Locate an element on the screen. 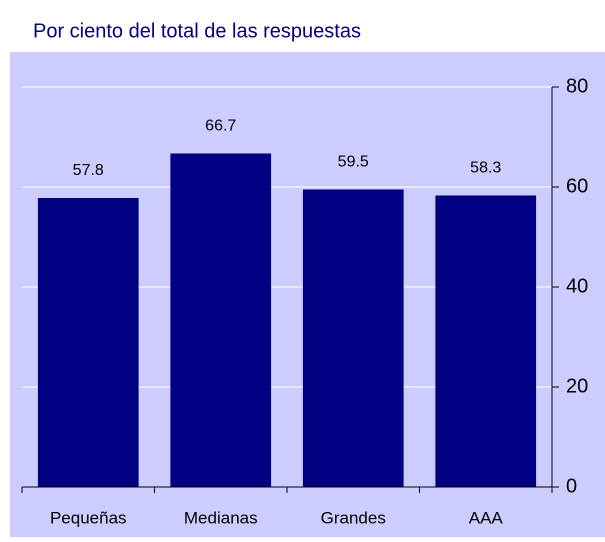 Image resolution: width=605 pixels, height=542 pixels. y-tick-label: 40 is located at coordinates (577, 286).